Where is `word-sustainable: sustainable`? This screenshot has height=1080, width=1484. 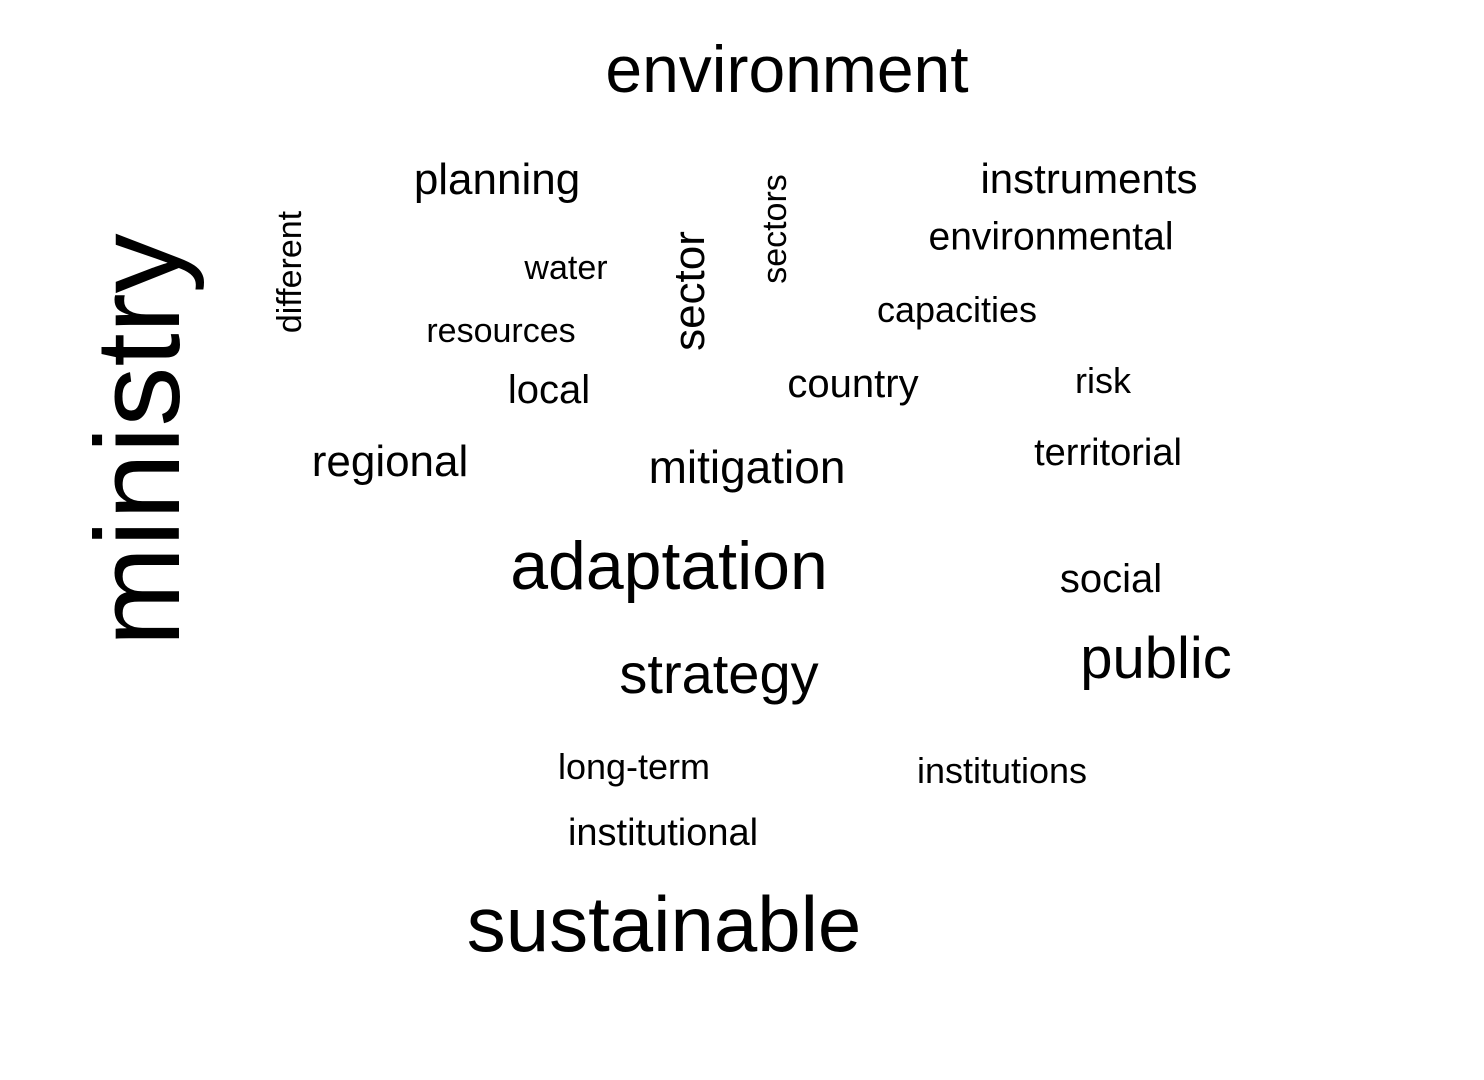 word-sustainable: sustainable is located at coordinates (664, 924).